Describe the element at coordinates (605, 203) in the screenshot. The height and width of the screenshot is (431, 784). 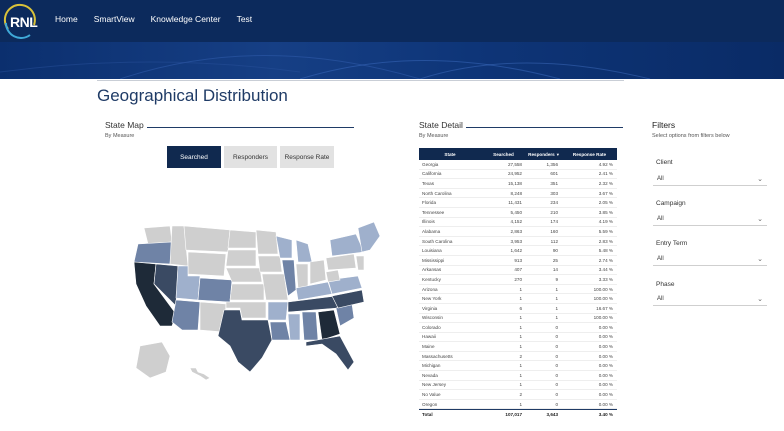
I see `row-response-rate: 2.05 %` at that location.